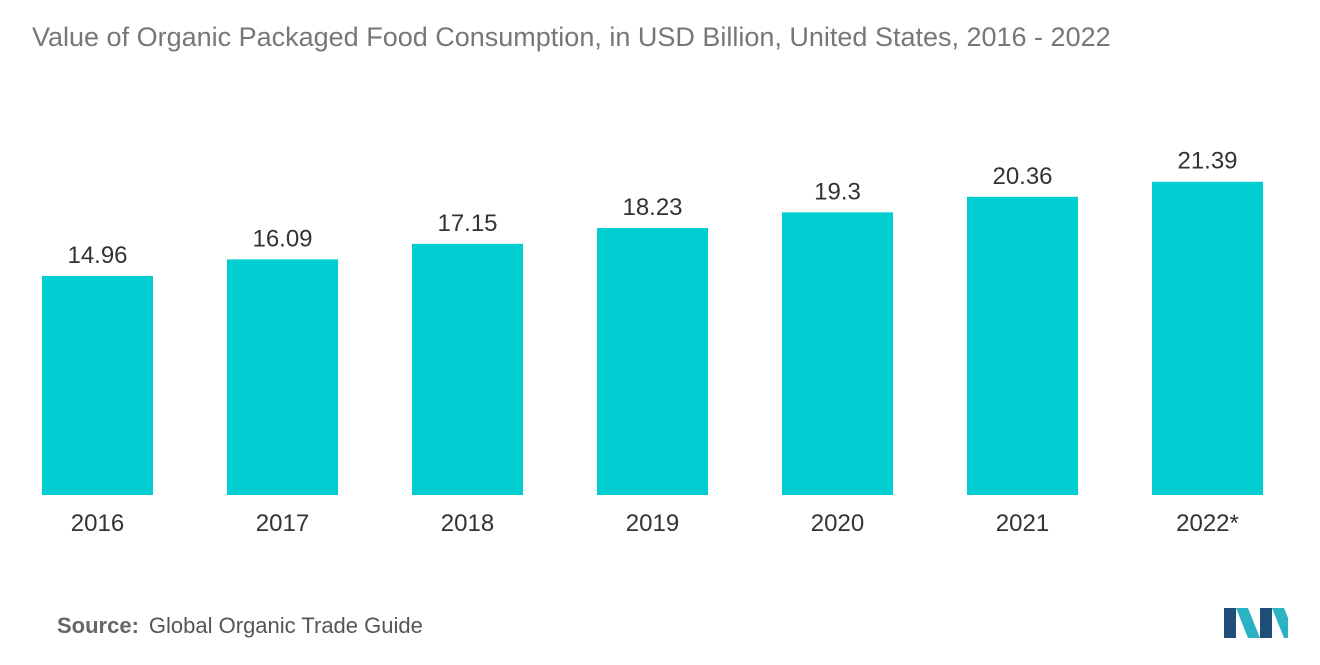 This screenshot has width=1320, height=665. What do you see at coordinates (98, 625) in the screenshot?
I see `source-label: Source:` at bounding box center [98, 625].